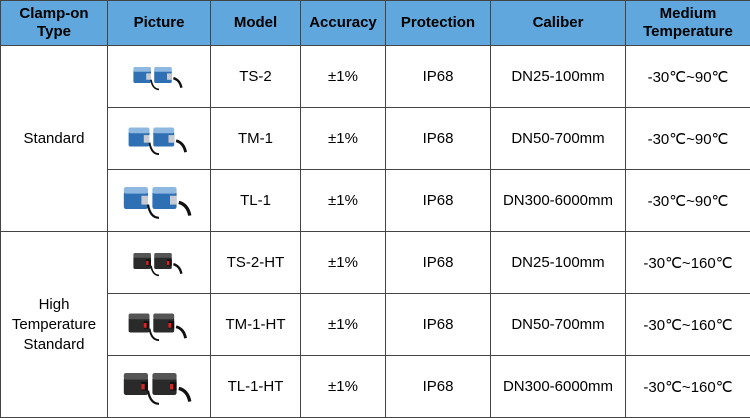 The height and width of the screenshot is (418, 750). I want to click on header-cell: Medium Temperature, so click(688, 23).